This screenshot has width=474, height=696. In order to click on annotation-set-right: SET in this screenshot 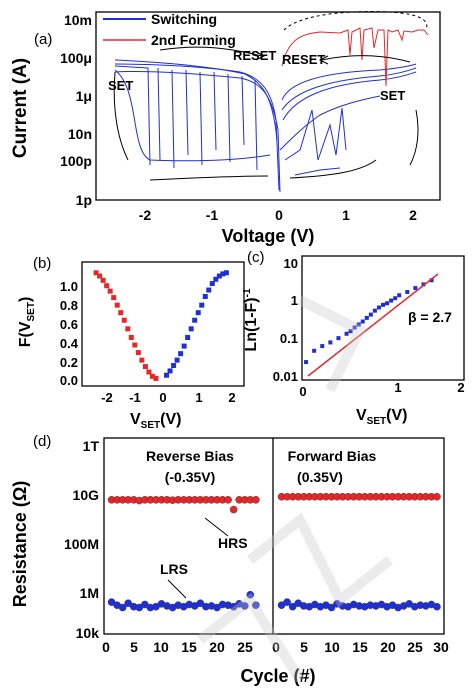, I will do `click(392, 95)`.